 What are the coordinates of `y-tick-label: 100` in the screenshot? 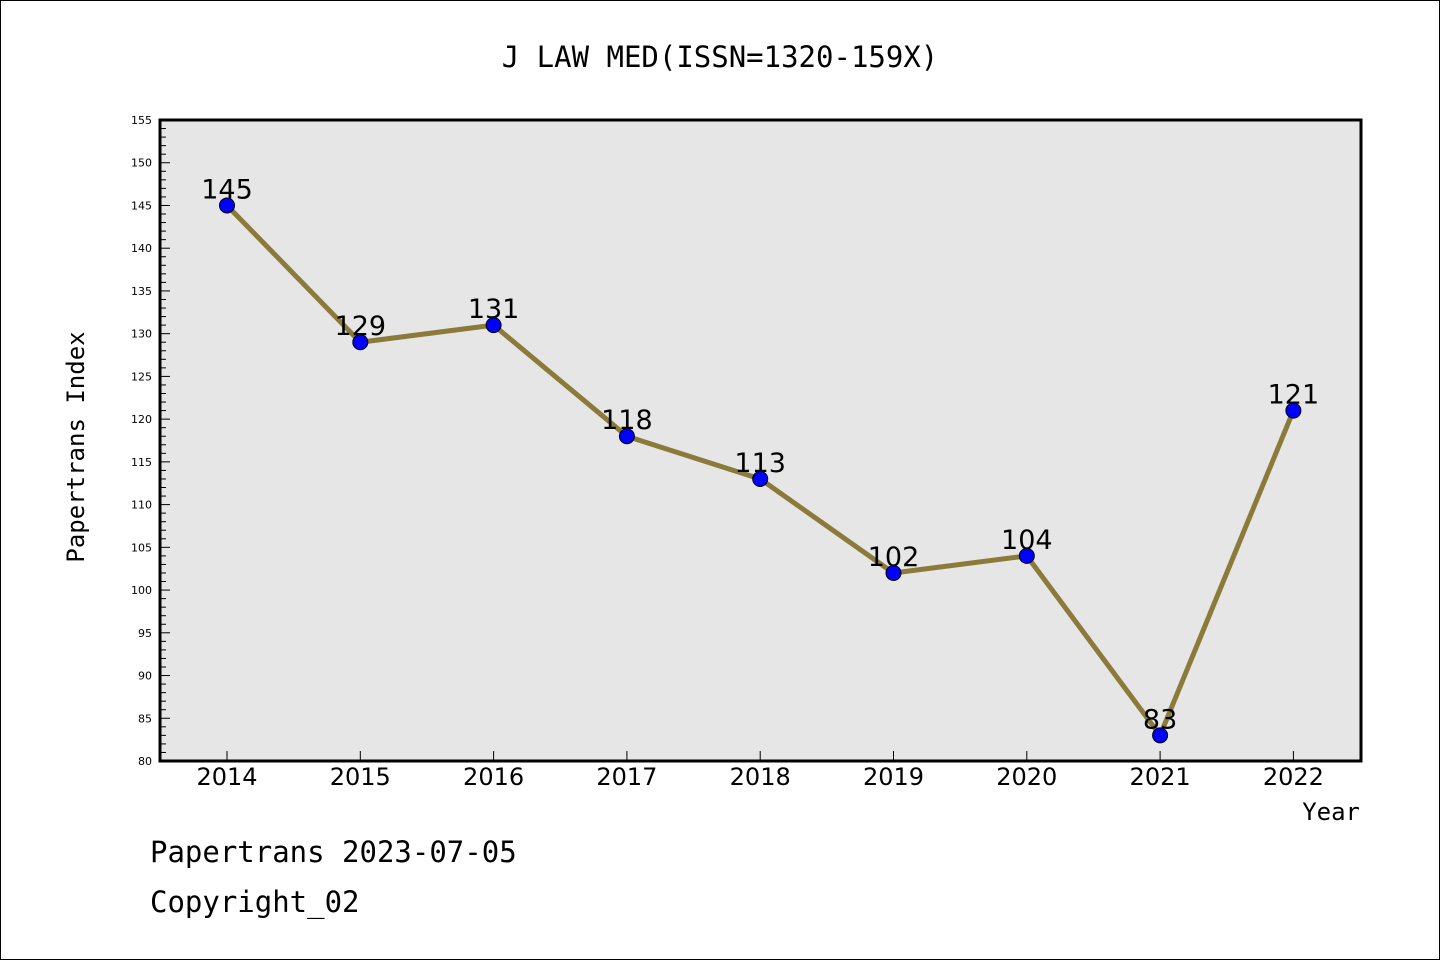 It's located at (141, 590).